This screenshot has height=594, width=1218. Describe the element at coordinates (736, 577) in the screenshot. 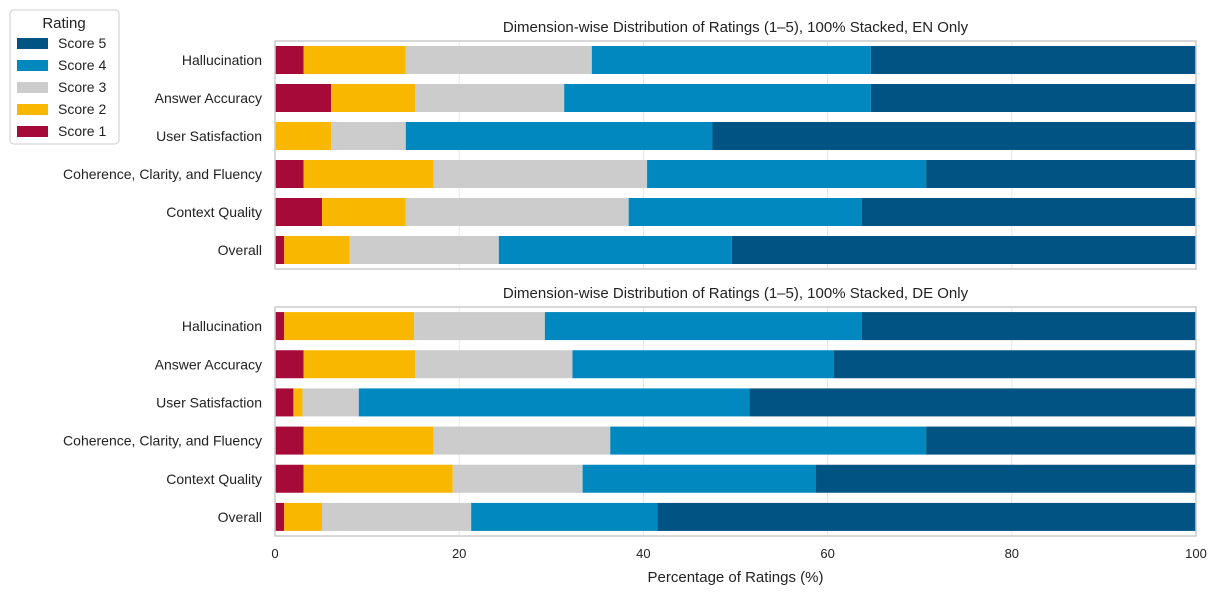

I see `x-axis-label: Percentage of Ratings (%)` at that location.